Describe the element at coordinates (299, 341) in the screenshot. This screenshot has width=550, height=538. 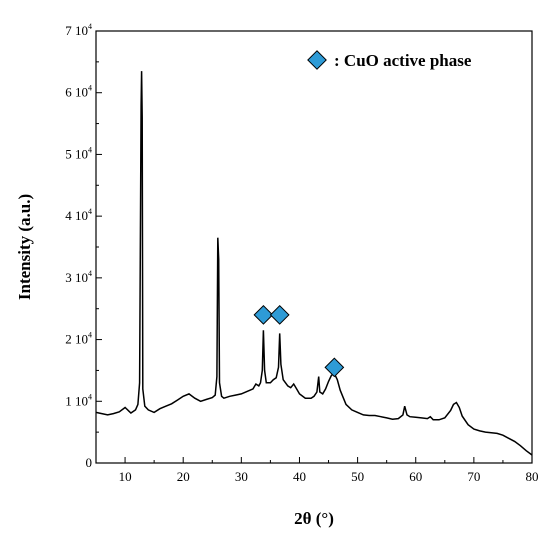
I see `cuo-markers` at that location.